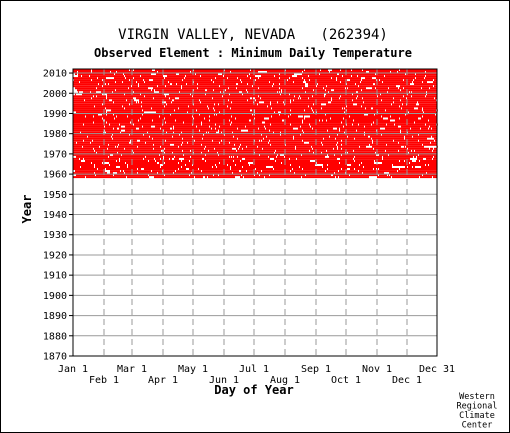 Image resolution: width=510 pixels, height=433 pixels. What do you see at coordinates (55, 154) in the screenshot?
I see `y-tick-label: 1970` at bounding box center [55, 154].